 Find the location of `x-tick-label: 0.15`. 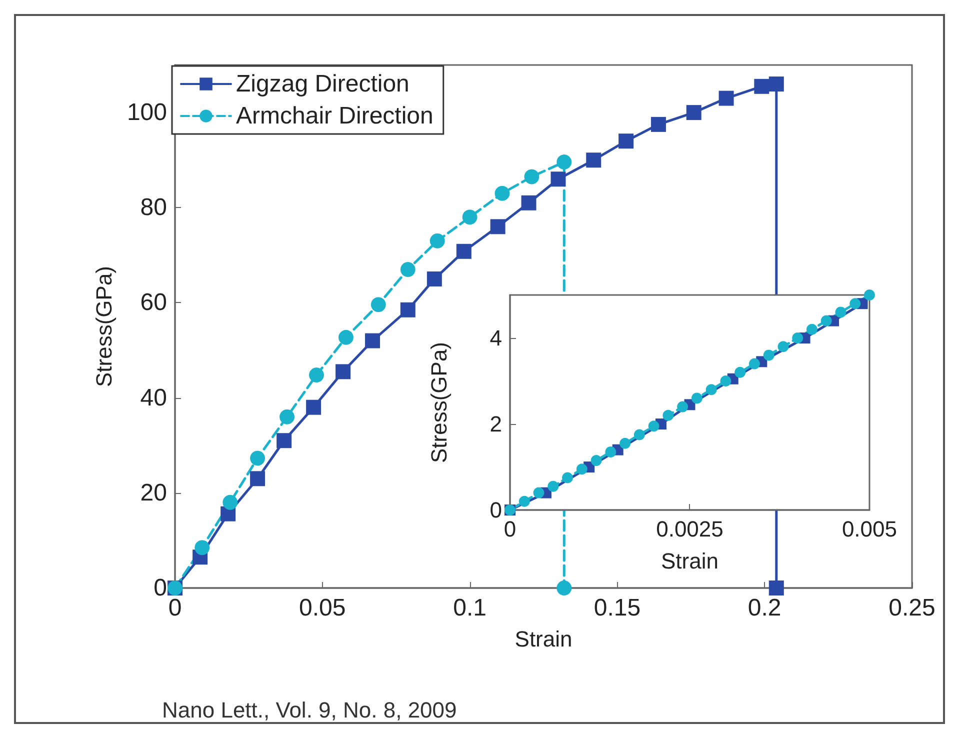

x-tick-label: 0.15 is located at coordinates (617, 608).